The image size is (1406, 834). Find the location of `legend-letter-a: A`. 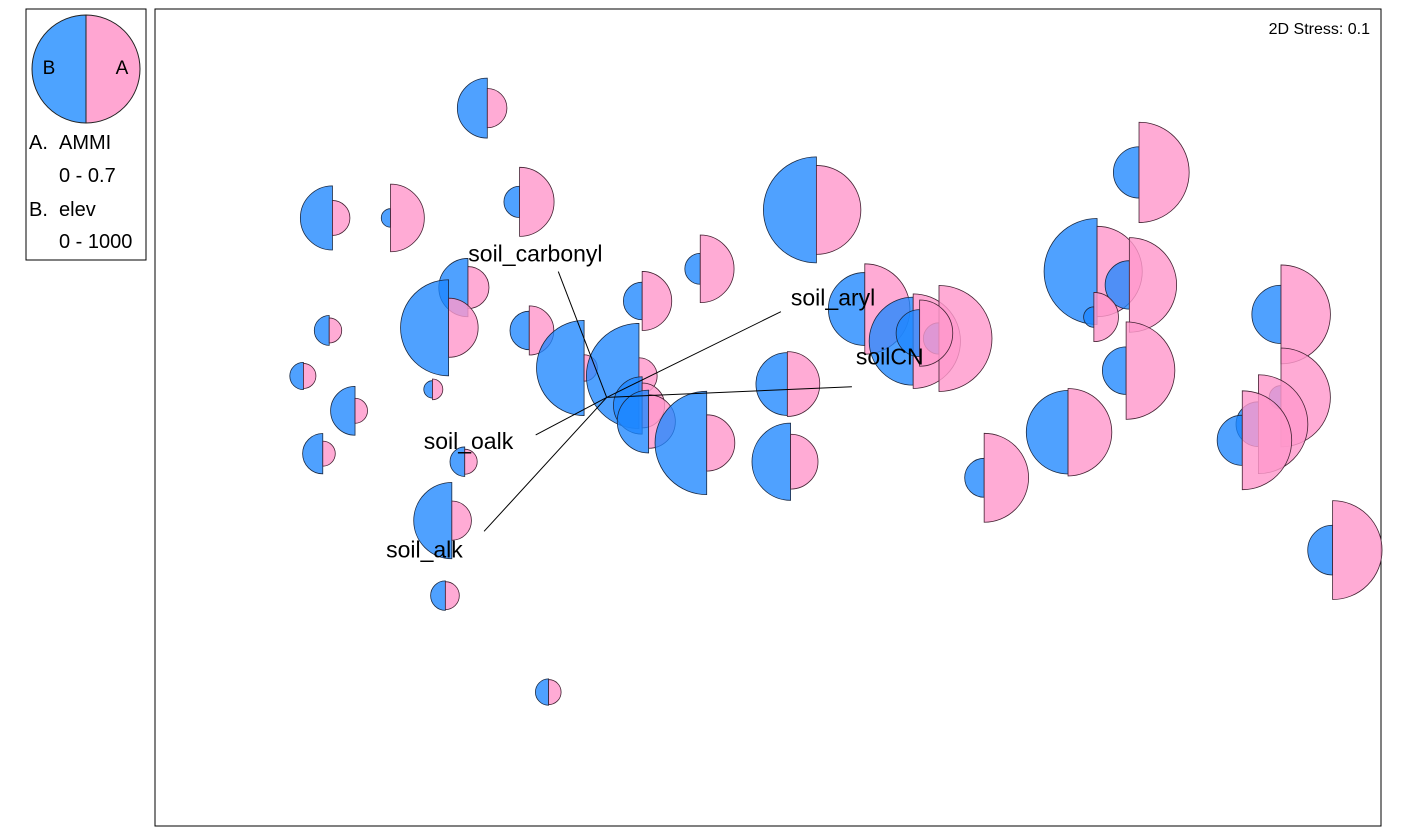

legend-letter-a: A is located at coordinates (122, 68).